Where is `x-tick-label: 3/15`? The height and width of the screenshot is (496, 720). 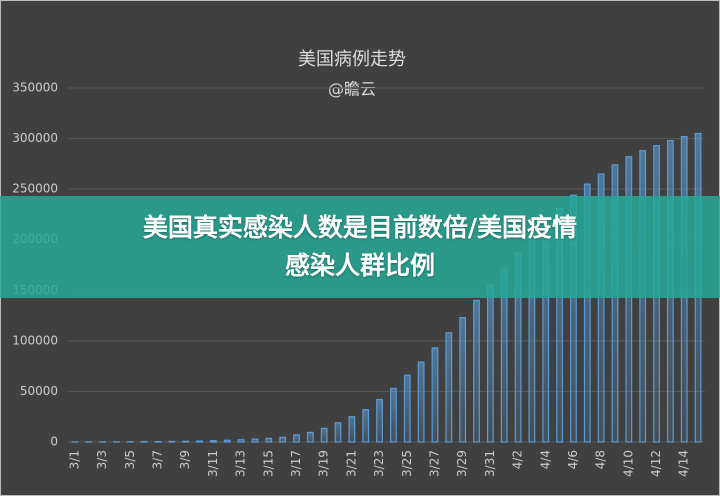 x-tick-label: 3/15 is located at coordinates (268, 463).